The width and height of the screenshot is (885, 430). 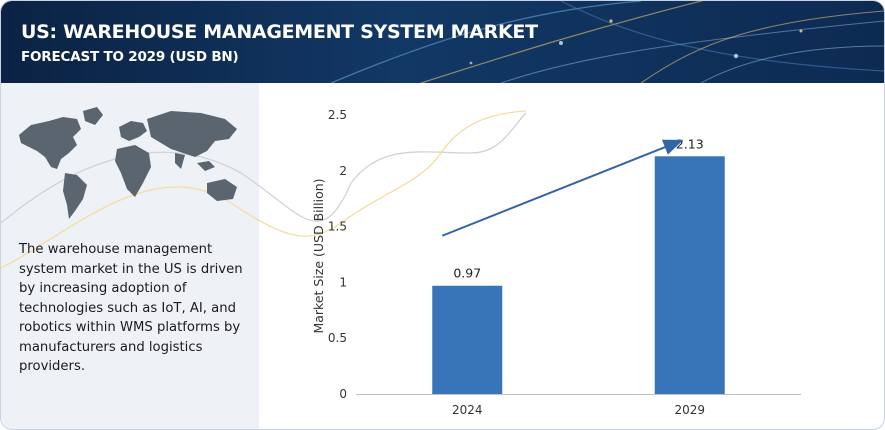 I want to click on bar-2024, so click(x=467, y=339).